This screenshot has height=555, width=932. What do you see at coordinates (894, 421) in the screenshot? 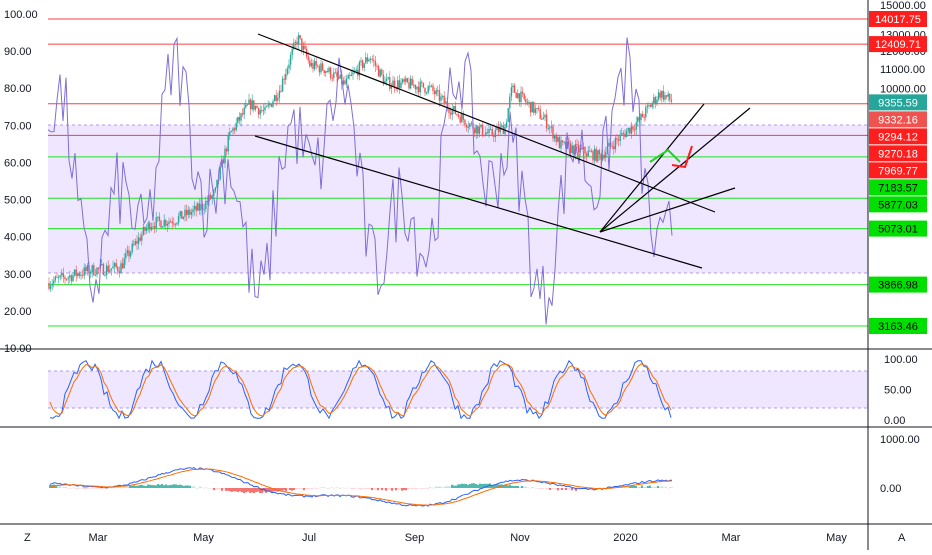
I see `stochastic-axis-tick: 0.00` at bounding box center [894, 421].